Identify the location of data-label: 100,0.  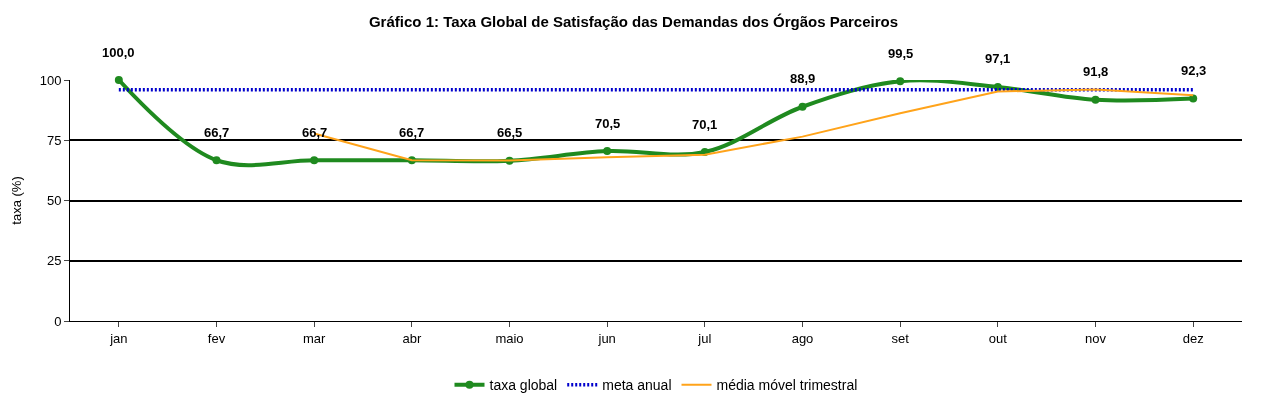
(118, 52).